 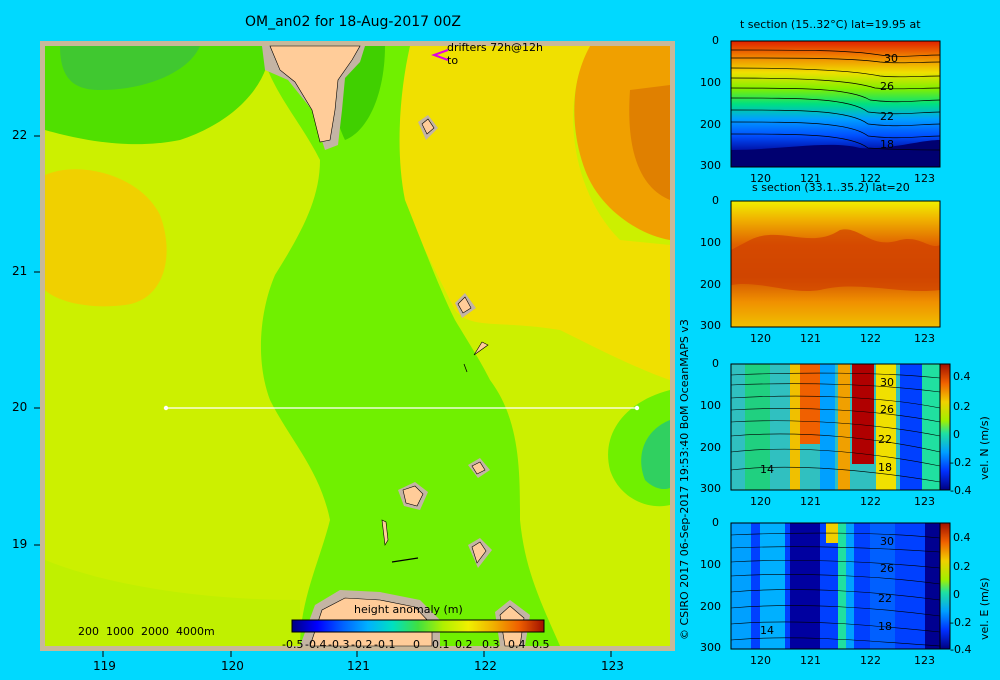 I want to click on panel1-contour-label: 26, so click(x=887, y=86).